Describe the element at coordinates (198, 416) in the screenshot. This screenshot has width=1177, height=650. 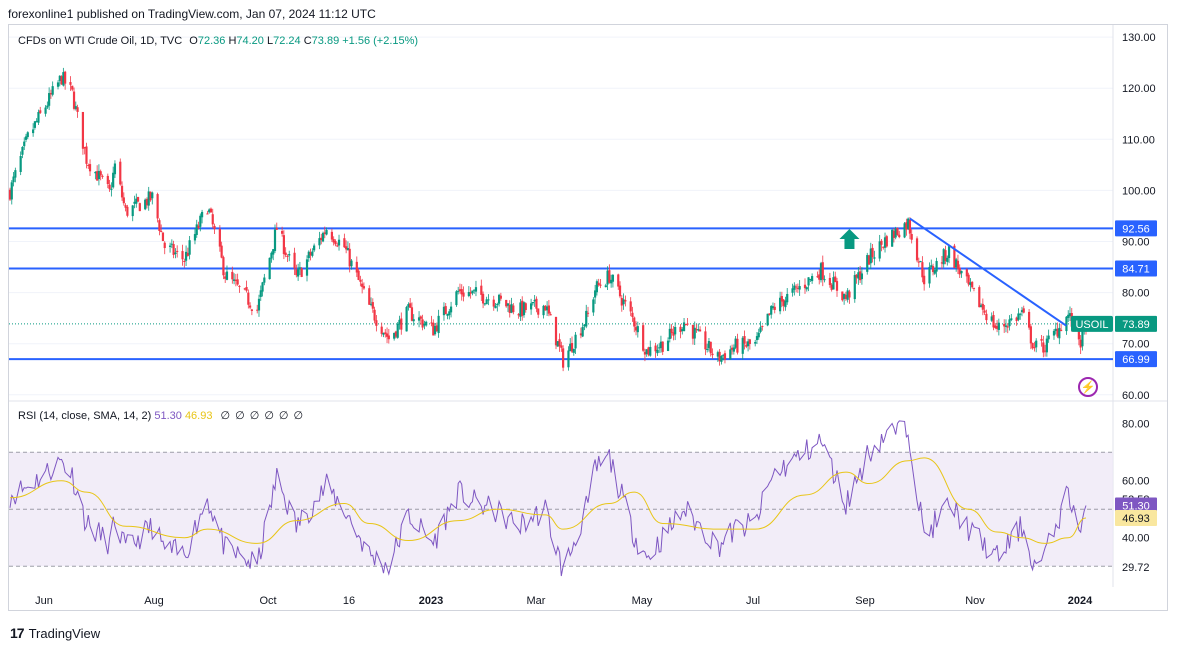
I see `rsi-sma-value: 46.93` at that location.